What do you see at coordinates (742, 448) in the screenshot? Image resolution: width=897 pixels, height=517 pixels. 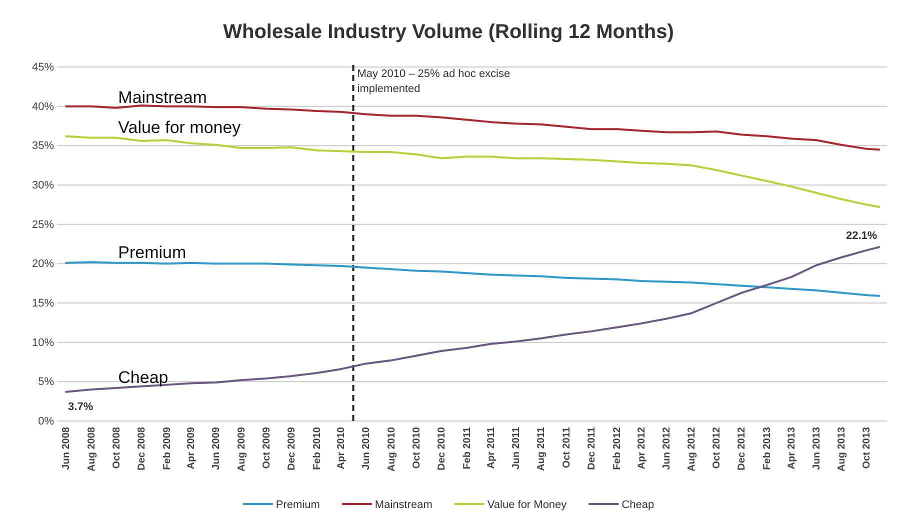 I see `x-tick-label: Dec 2012` at bounding box center [742, 448].